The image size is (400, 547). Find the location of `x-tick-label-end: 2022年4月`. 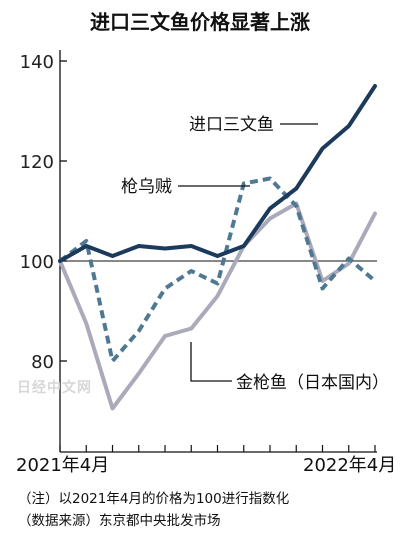

x-tick-label-end: 2022年4月 is located at coordinates (349, 465).